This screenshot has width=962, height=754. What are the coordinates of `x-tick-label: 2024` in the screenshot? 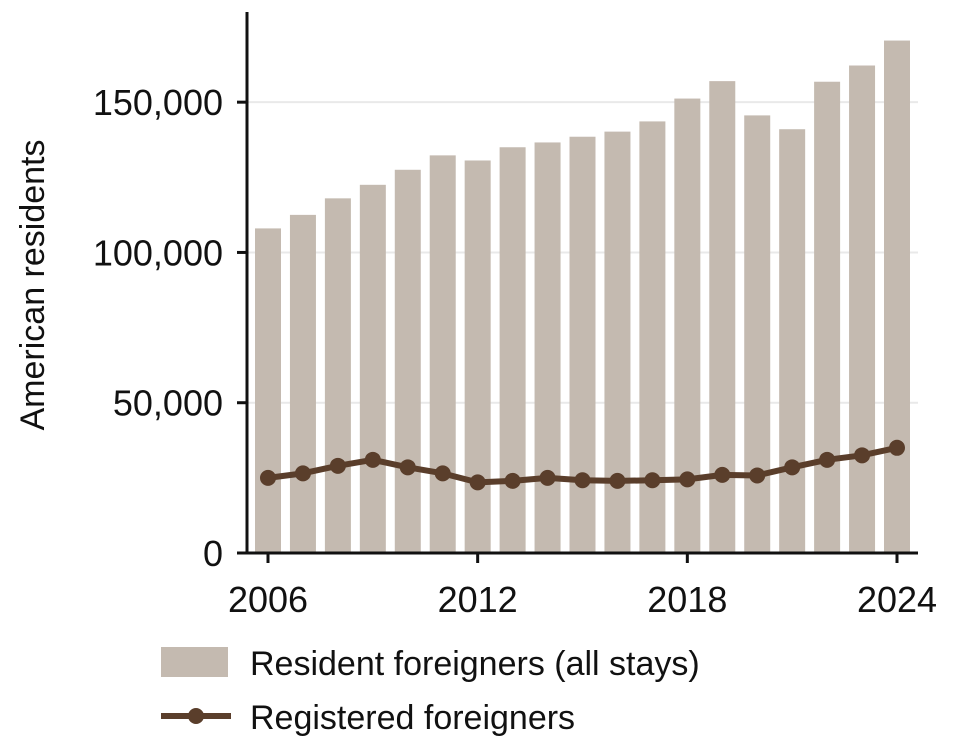 It's located at (897, 599).